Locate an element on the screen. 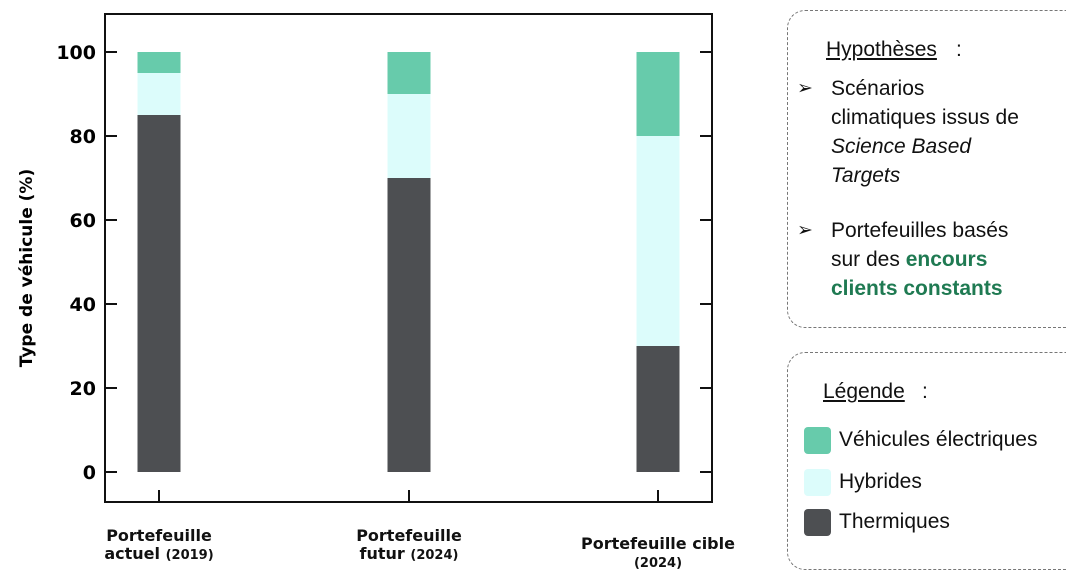 The height and width of the screenshot is (575, 1066). hypotheses-box is located at coordinates (926, 169).